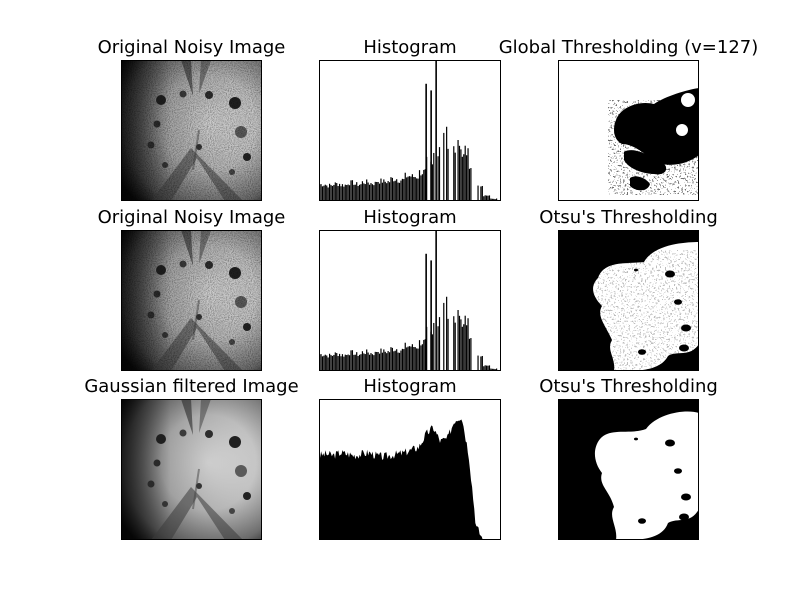 Image resolution: width=800 pixels, height=600 pixels. Describe the element at coordinates (410, 479) in the screenshot. I see `histogram-area` at that location.